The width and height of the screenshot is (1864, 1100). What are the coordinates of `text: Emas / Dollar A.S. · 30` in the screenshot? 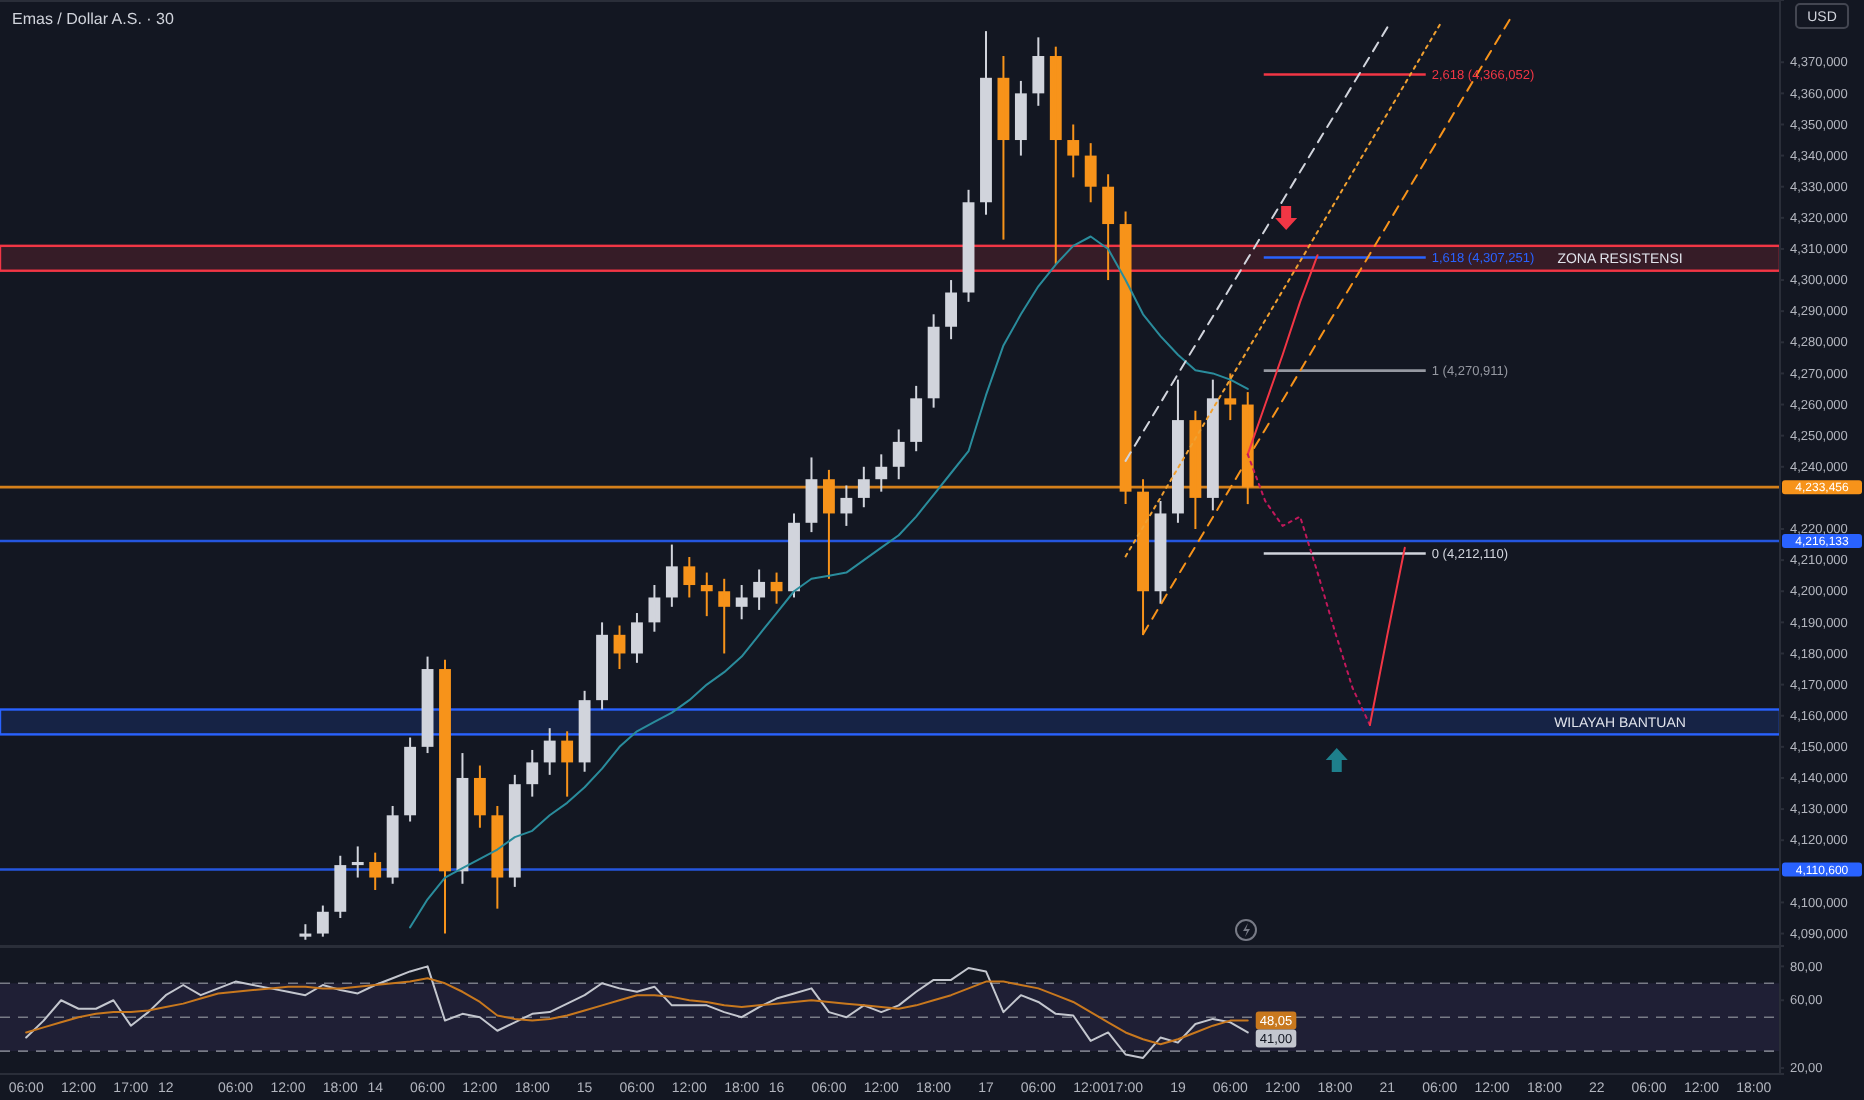 It's located at (93, 19).